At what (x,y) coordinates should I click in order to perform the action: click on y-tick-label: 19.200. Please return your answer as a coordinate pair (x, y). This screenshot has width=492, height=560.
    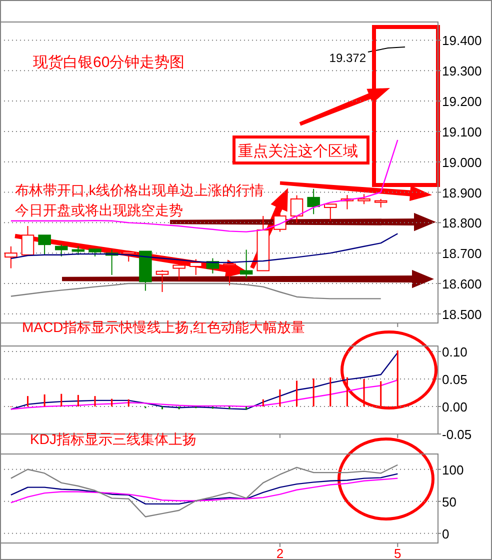
    Looking at the image, I should click on (462, 102).